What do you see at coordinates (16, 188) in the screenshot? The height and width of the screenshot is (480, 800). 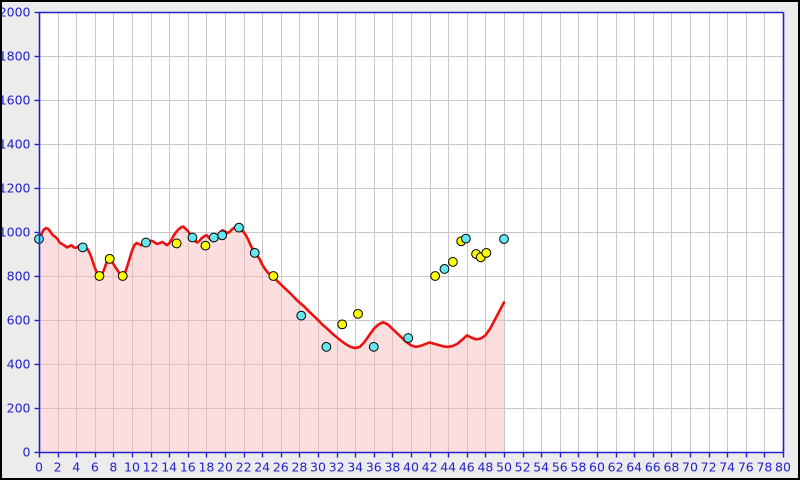 I see `y-axis-tick-label: 1200` at bounding box center [16, 188].